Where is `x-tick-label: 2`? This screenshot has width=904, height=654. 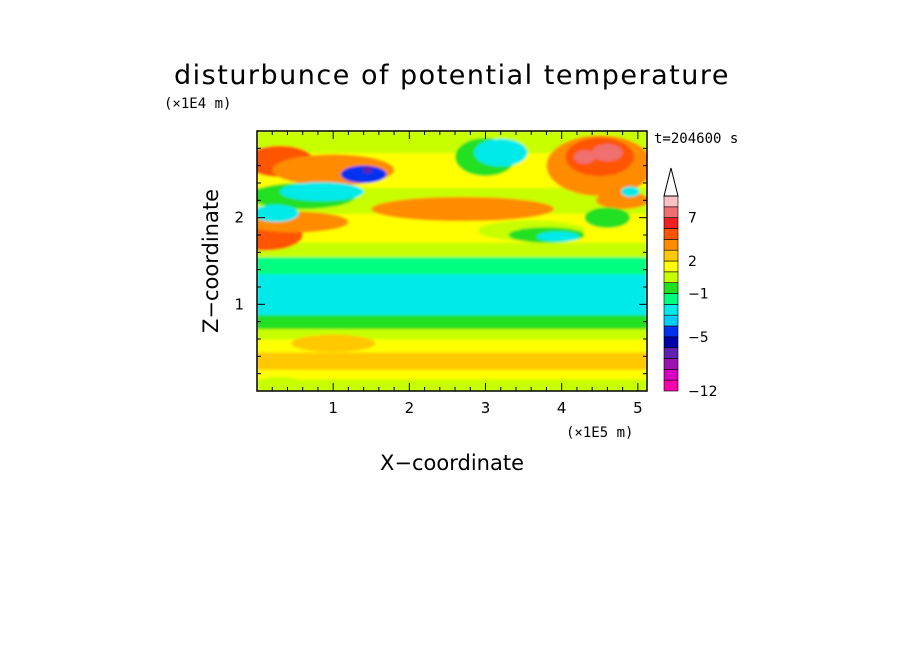 x-tick-label: 2 is located at coordinates (410, 408).